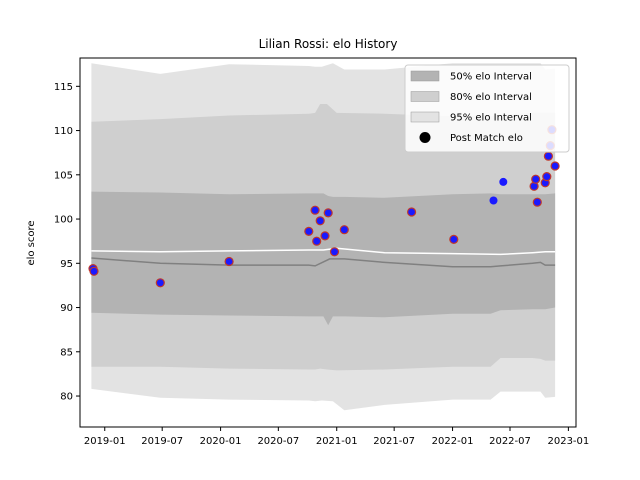  I want to click on x-tick-label: 2019-01, so click(105, 441).